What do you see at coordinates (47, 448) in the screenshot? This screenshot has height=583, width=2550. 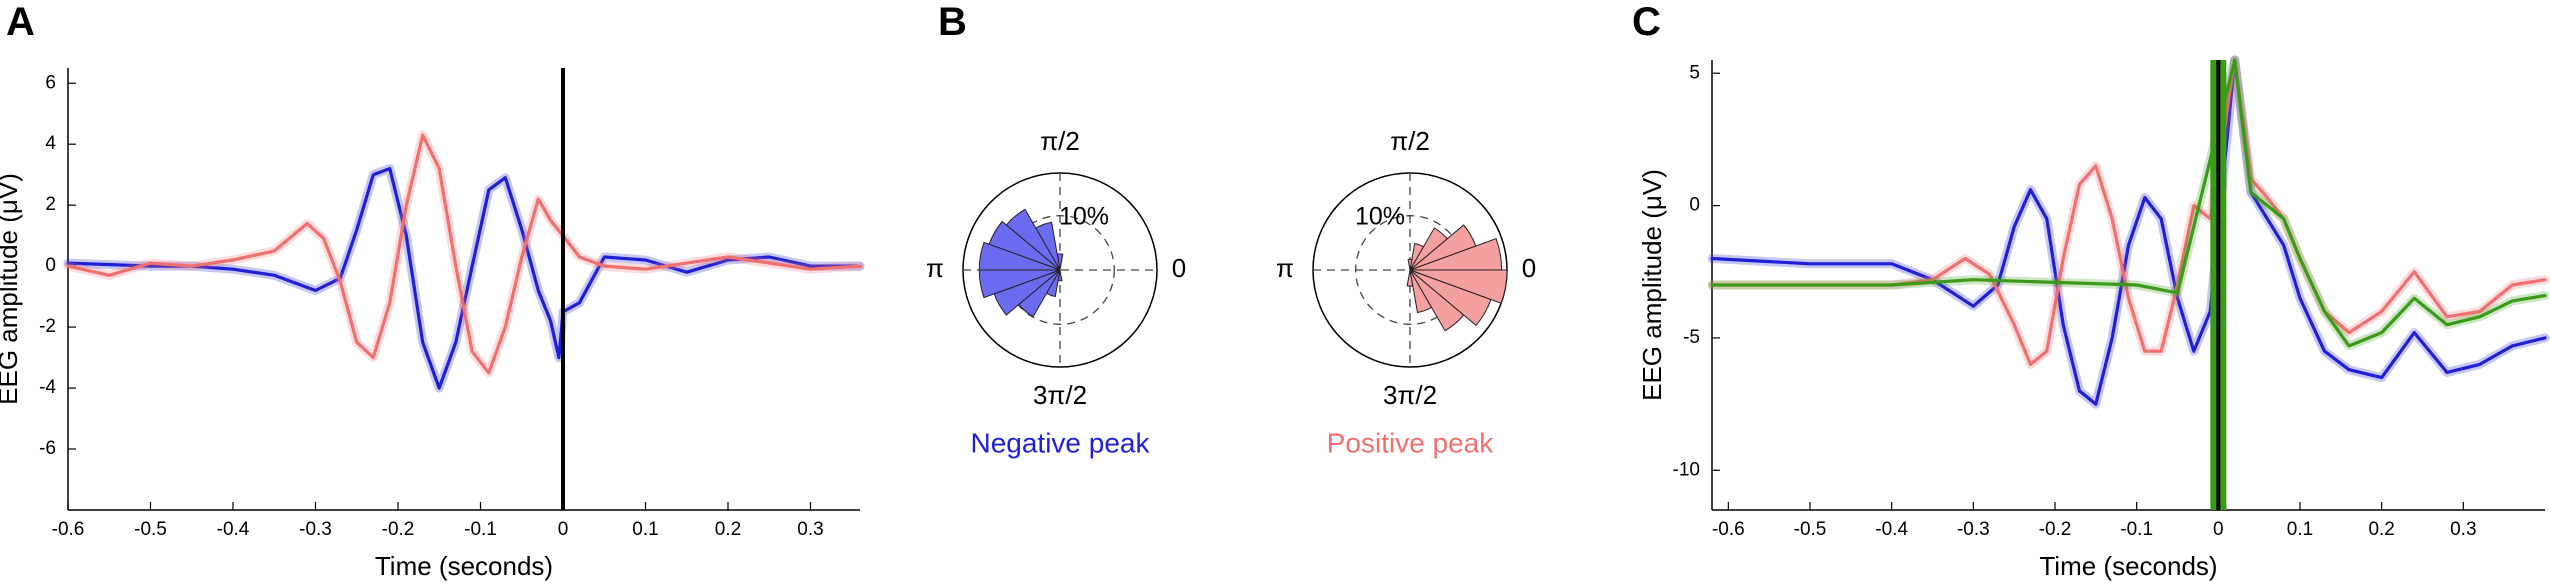 I see `panel-a-y-tick-label: -6` at bounding box center [47, 448].